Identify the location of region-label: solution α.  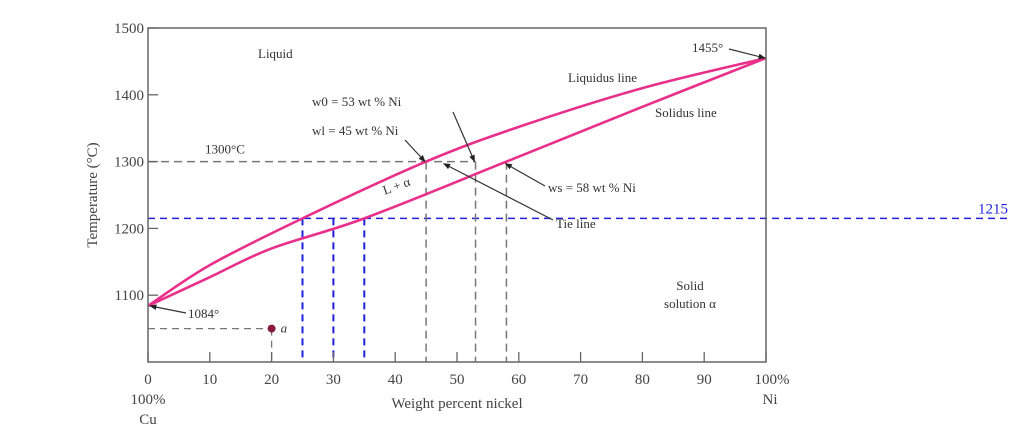
(690, 303).